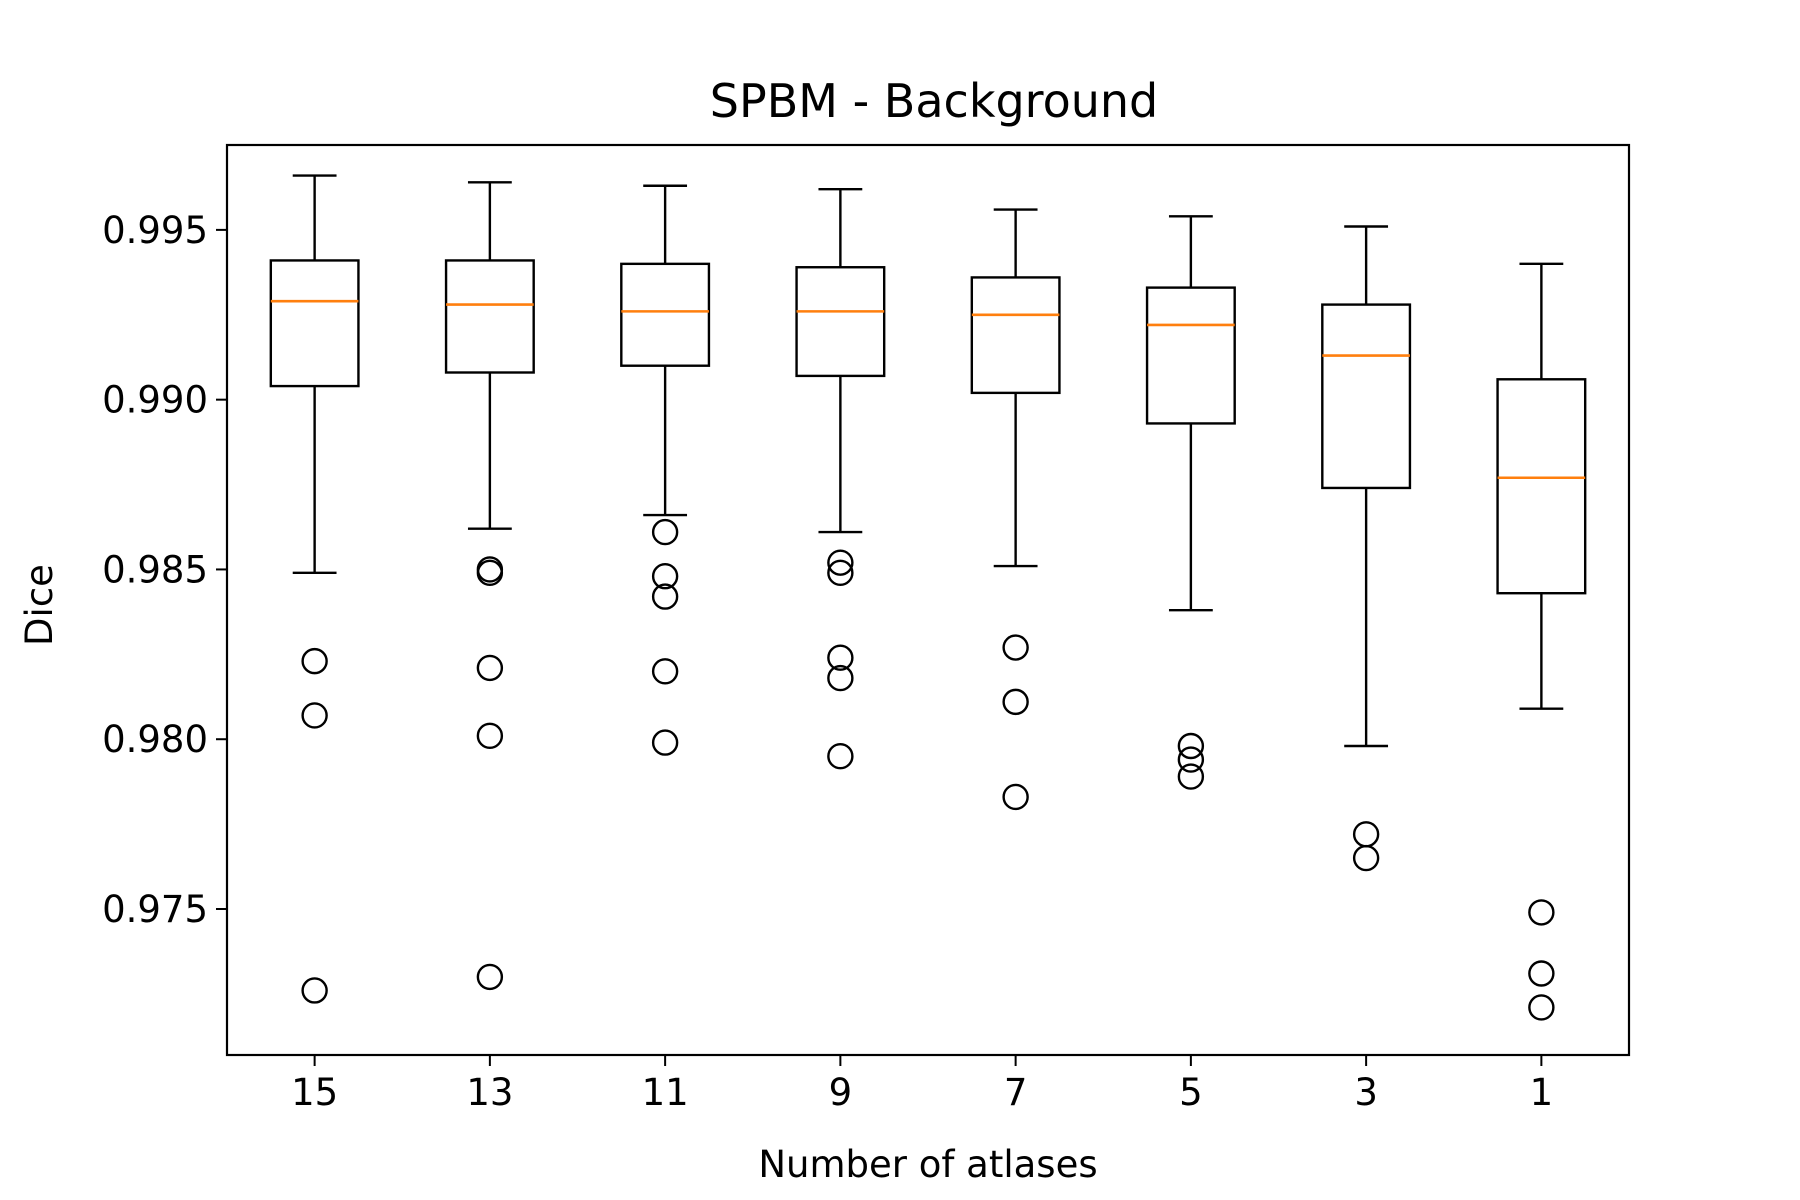  I want to click on x-axis: 15 13 11 9 7 5 3 1, so click(922, 1084).